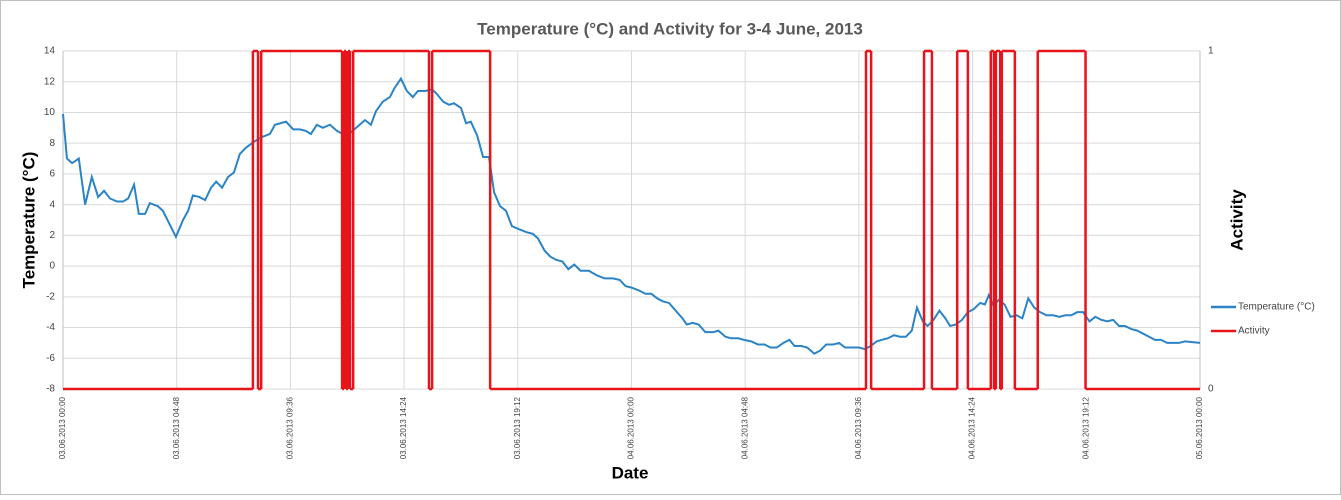 The width and height of the screenshot is (1341, 500). Describe the element at coordinates (517, 427) in the screenshot. I see `x-tick-label: 03.06.2013 19:12` at that location.